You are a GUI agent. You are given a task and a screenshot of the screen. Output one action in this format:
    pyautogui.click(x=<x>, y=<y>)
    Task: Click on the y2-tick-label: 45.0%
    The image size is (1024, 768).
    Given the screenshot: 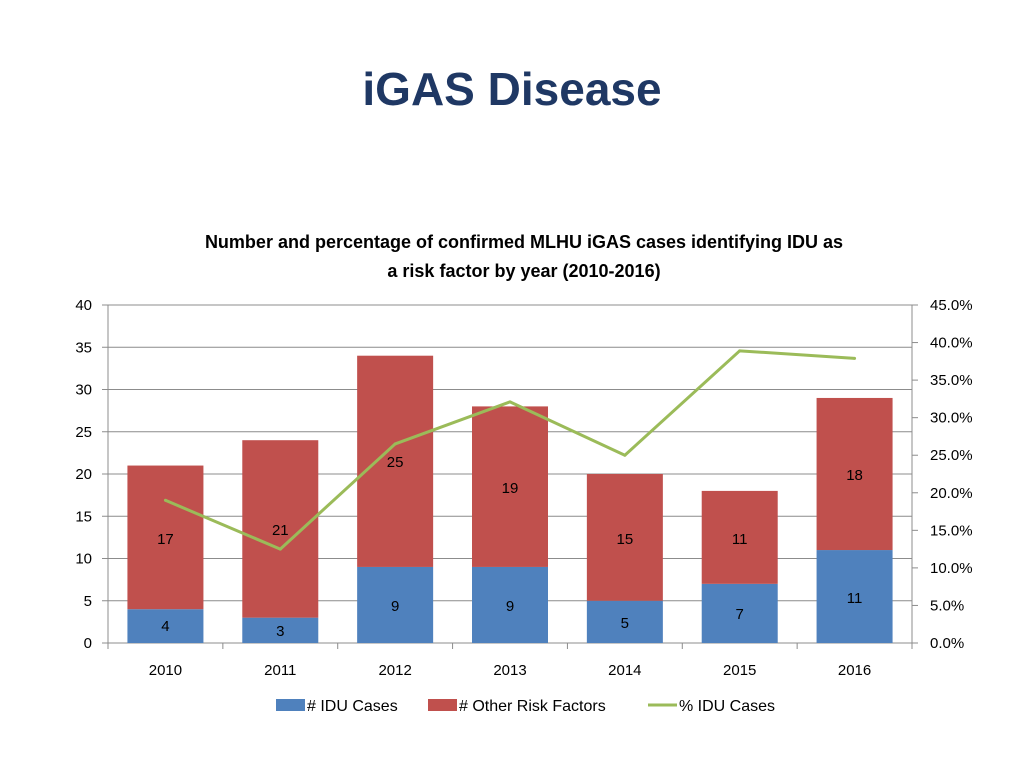 What is the action you would take?
    pyautogui.click(x=951, y=305)
    